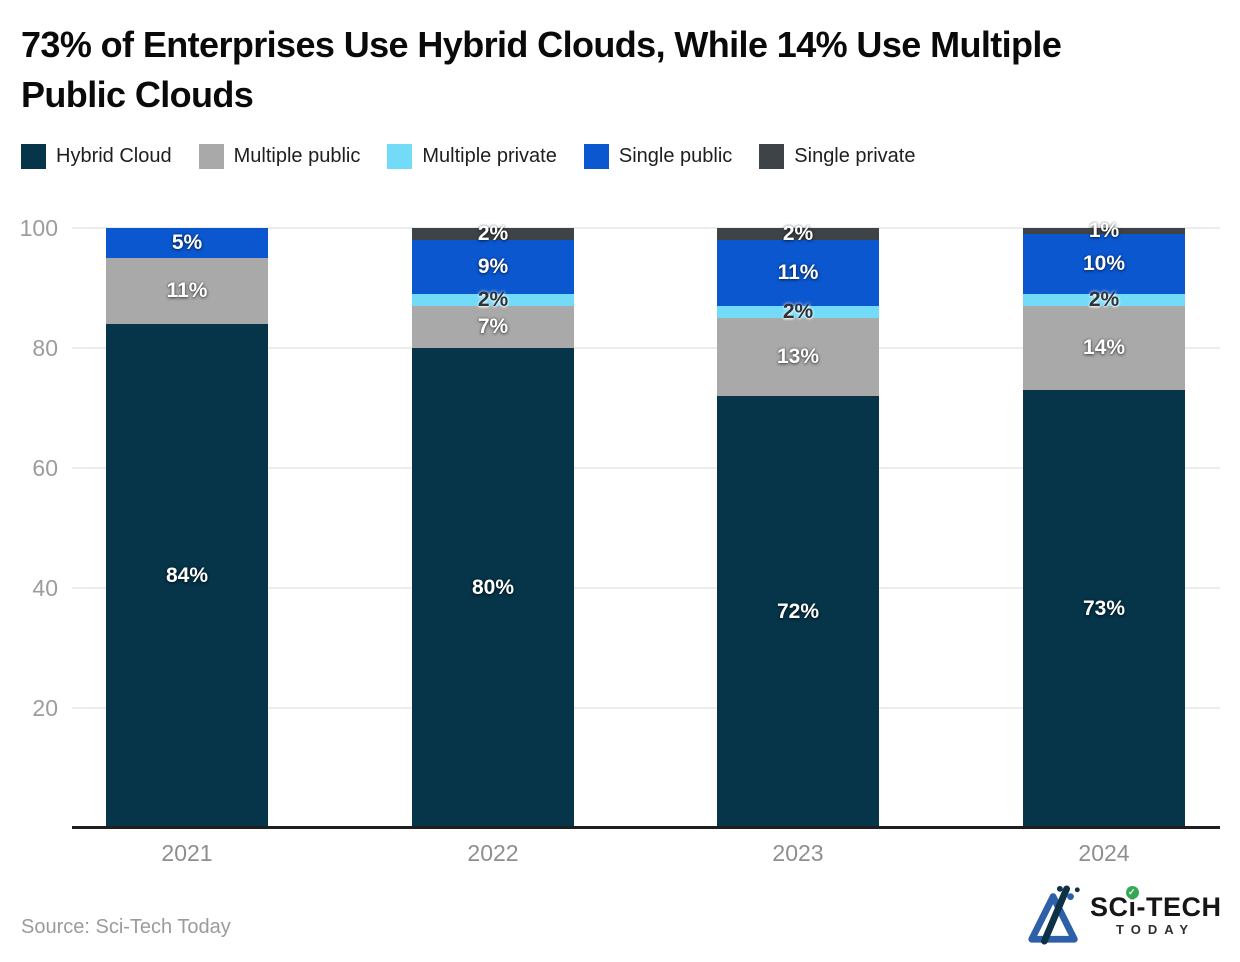  I want to click on segment-value-label: 14%, so click(1104, 347).